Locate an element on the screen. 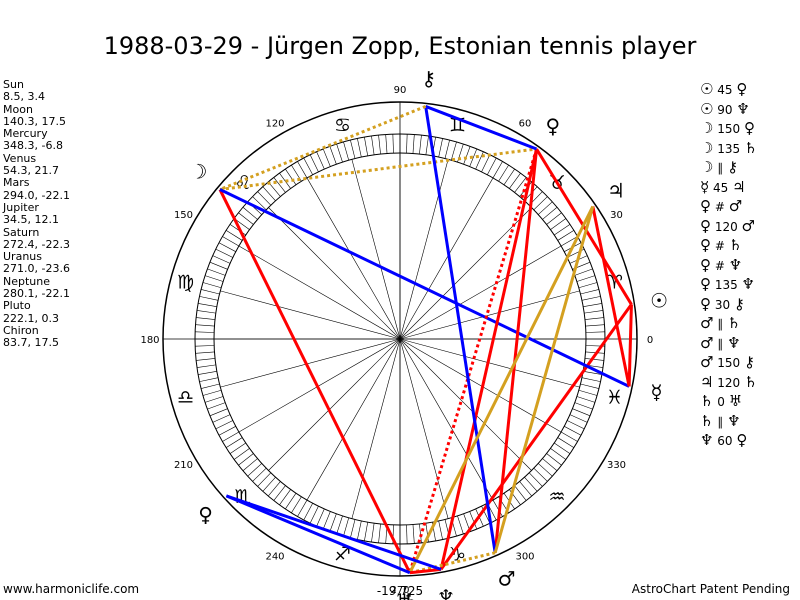  aspect-type: 120 is located at coordinates (726, 226).